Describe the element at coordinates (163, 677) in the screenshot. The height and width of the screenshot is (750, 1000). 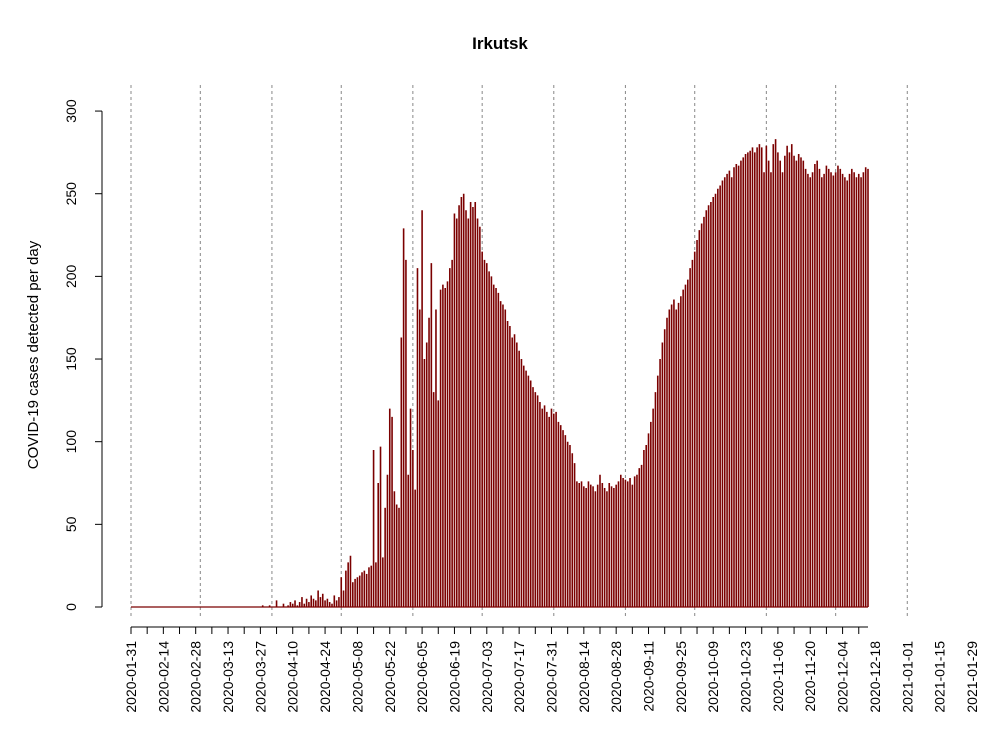
I see `x-tick-label-1: 2020-02-14` at that location.